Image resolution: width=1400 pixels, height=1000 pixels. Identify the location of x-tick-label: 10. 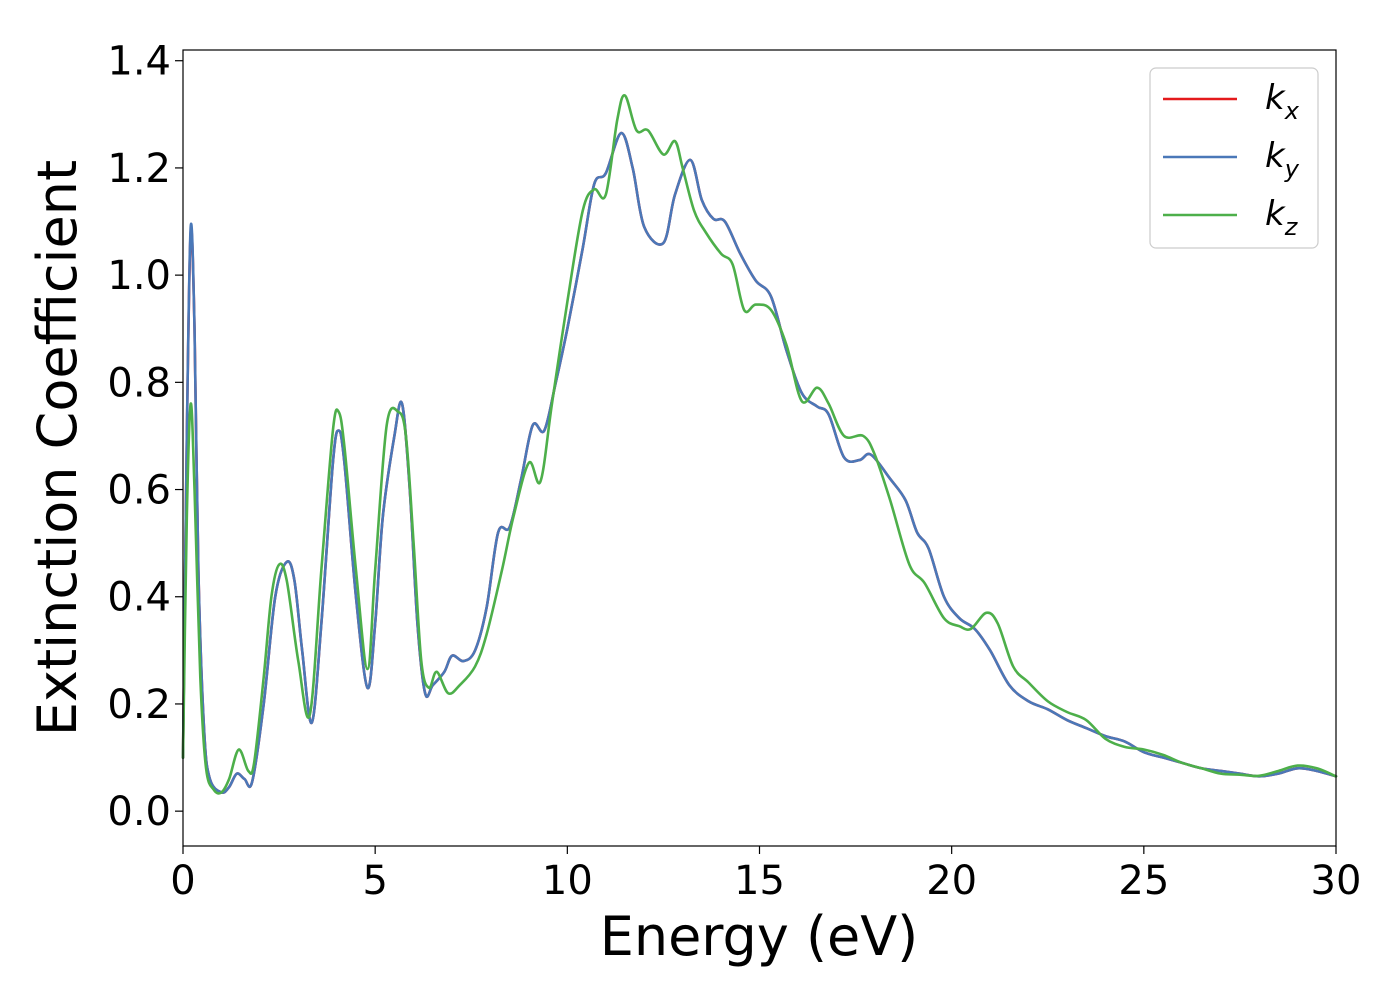
(567, 881).